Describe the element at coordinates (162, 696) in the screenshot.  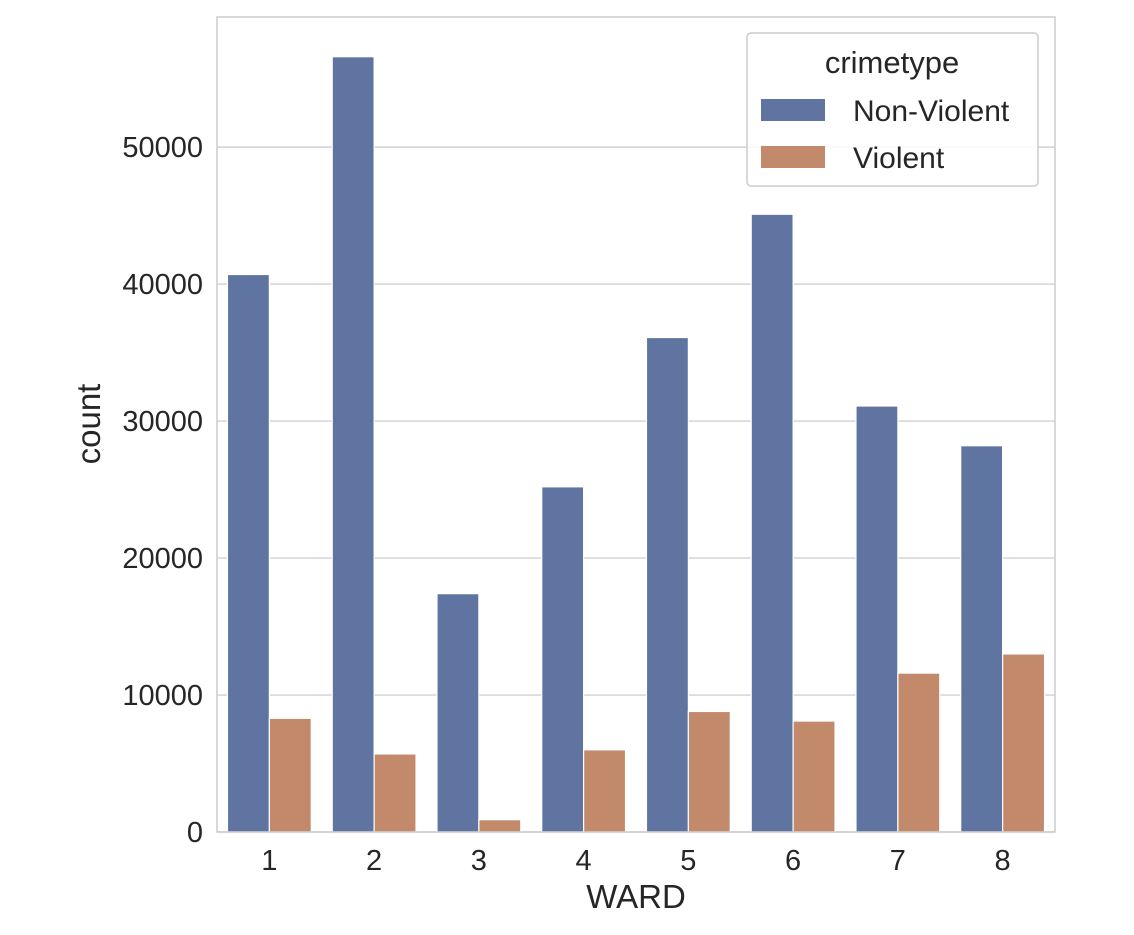
I see `y-tick-label: 10000` at that location.